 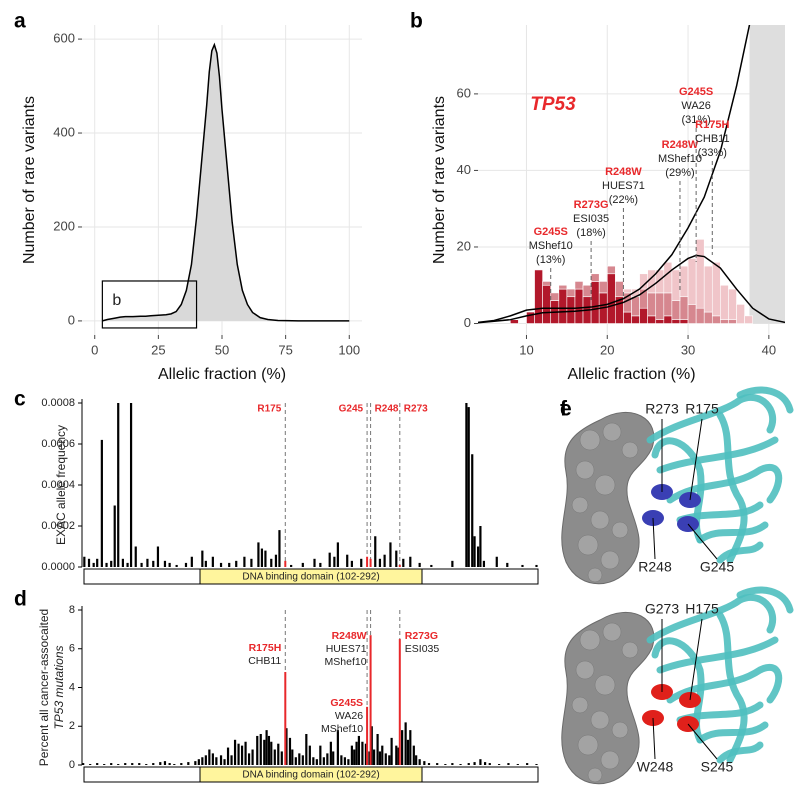 What do you see at coordinates (553, 104) in the screenshot?
I see `chart-title: TP53` at bounding box center [553, 104].